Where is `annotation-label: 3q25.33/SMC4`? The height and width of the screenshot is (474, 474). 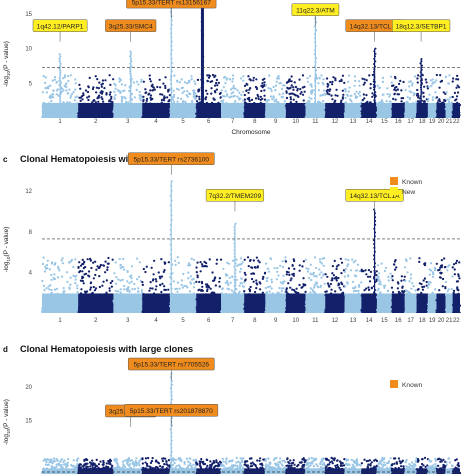
annotation-label: 3q25.33/SMC4 is located at coordinates (131, 26).